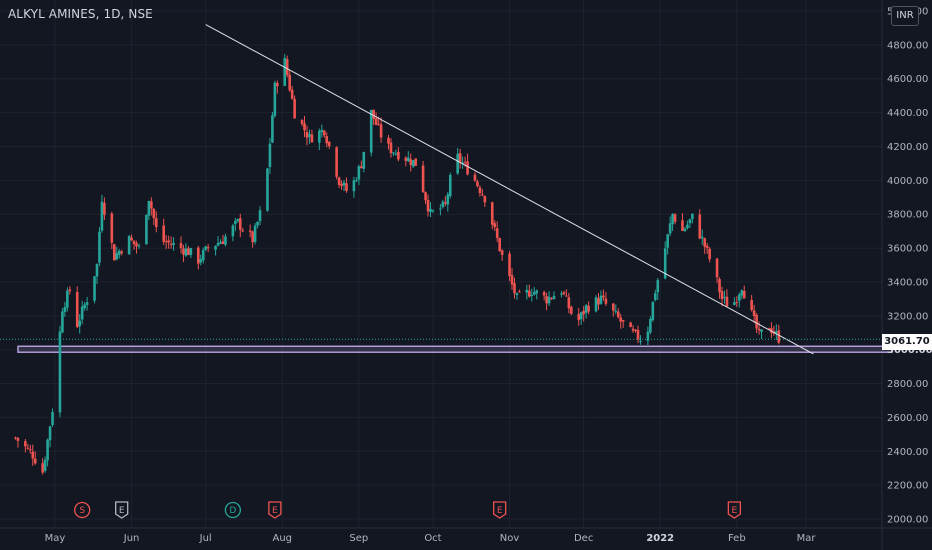  I want to click on y-tick-label: 2000.00, so click(907, 520).